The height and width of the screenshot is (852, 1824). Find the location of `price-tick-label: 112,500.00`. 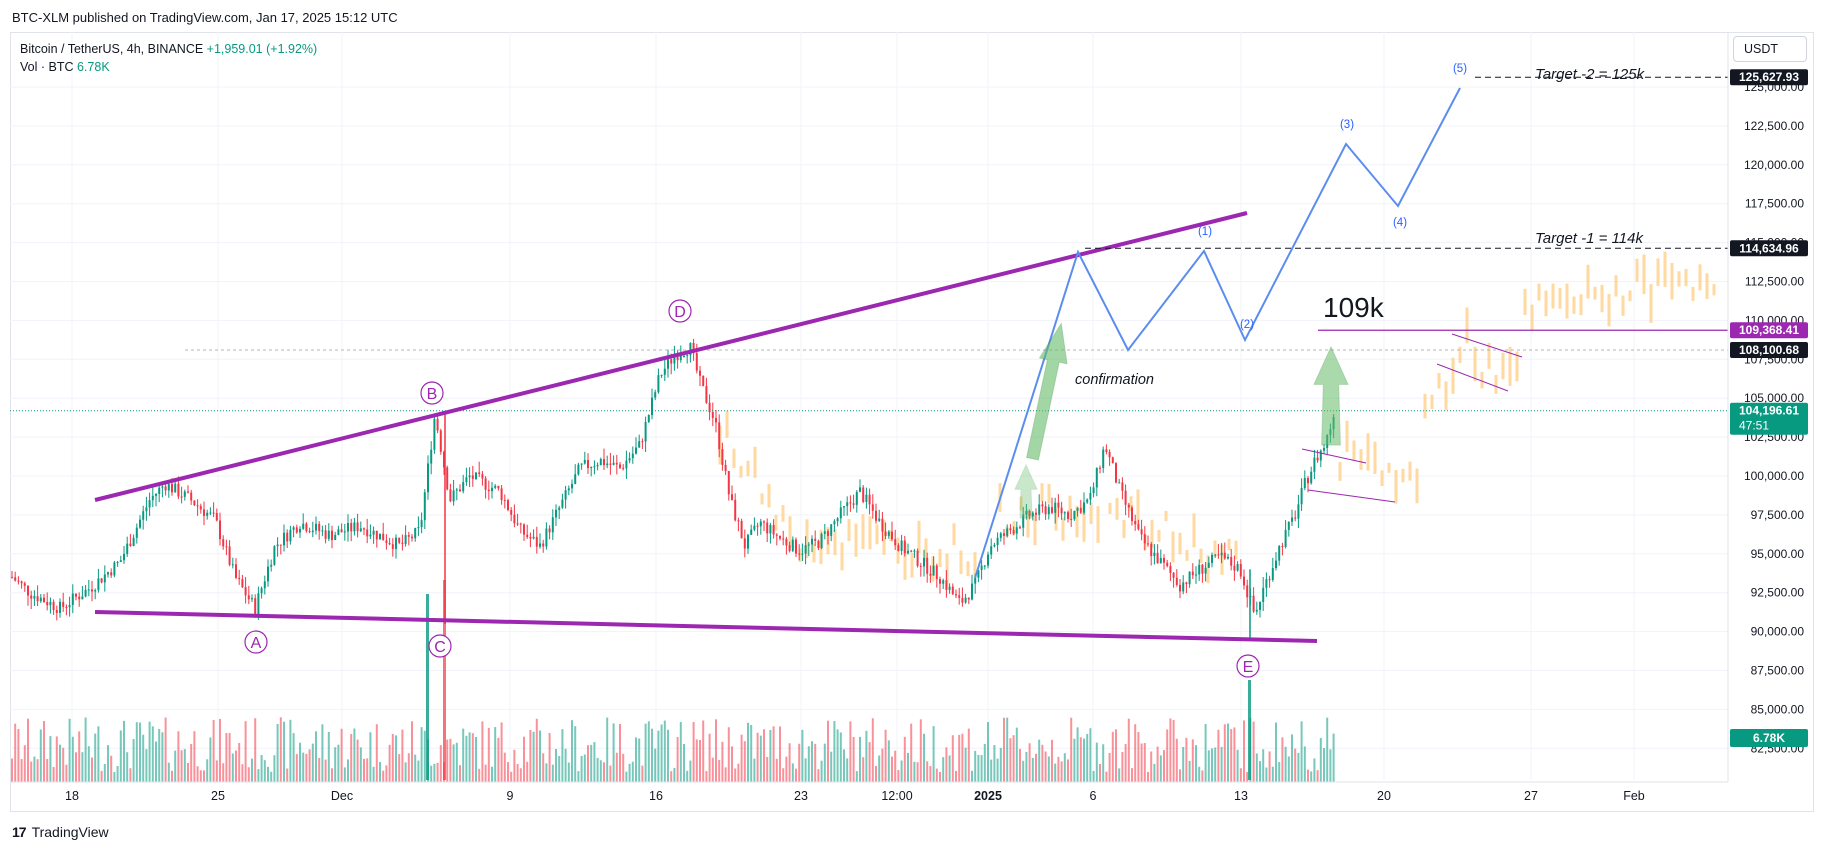

price-tick-label: 112,500.00 is located at coordinates (1774, 282).